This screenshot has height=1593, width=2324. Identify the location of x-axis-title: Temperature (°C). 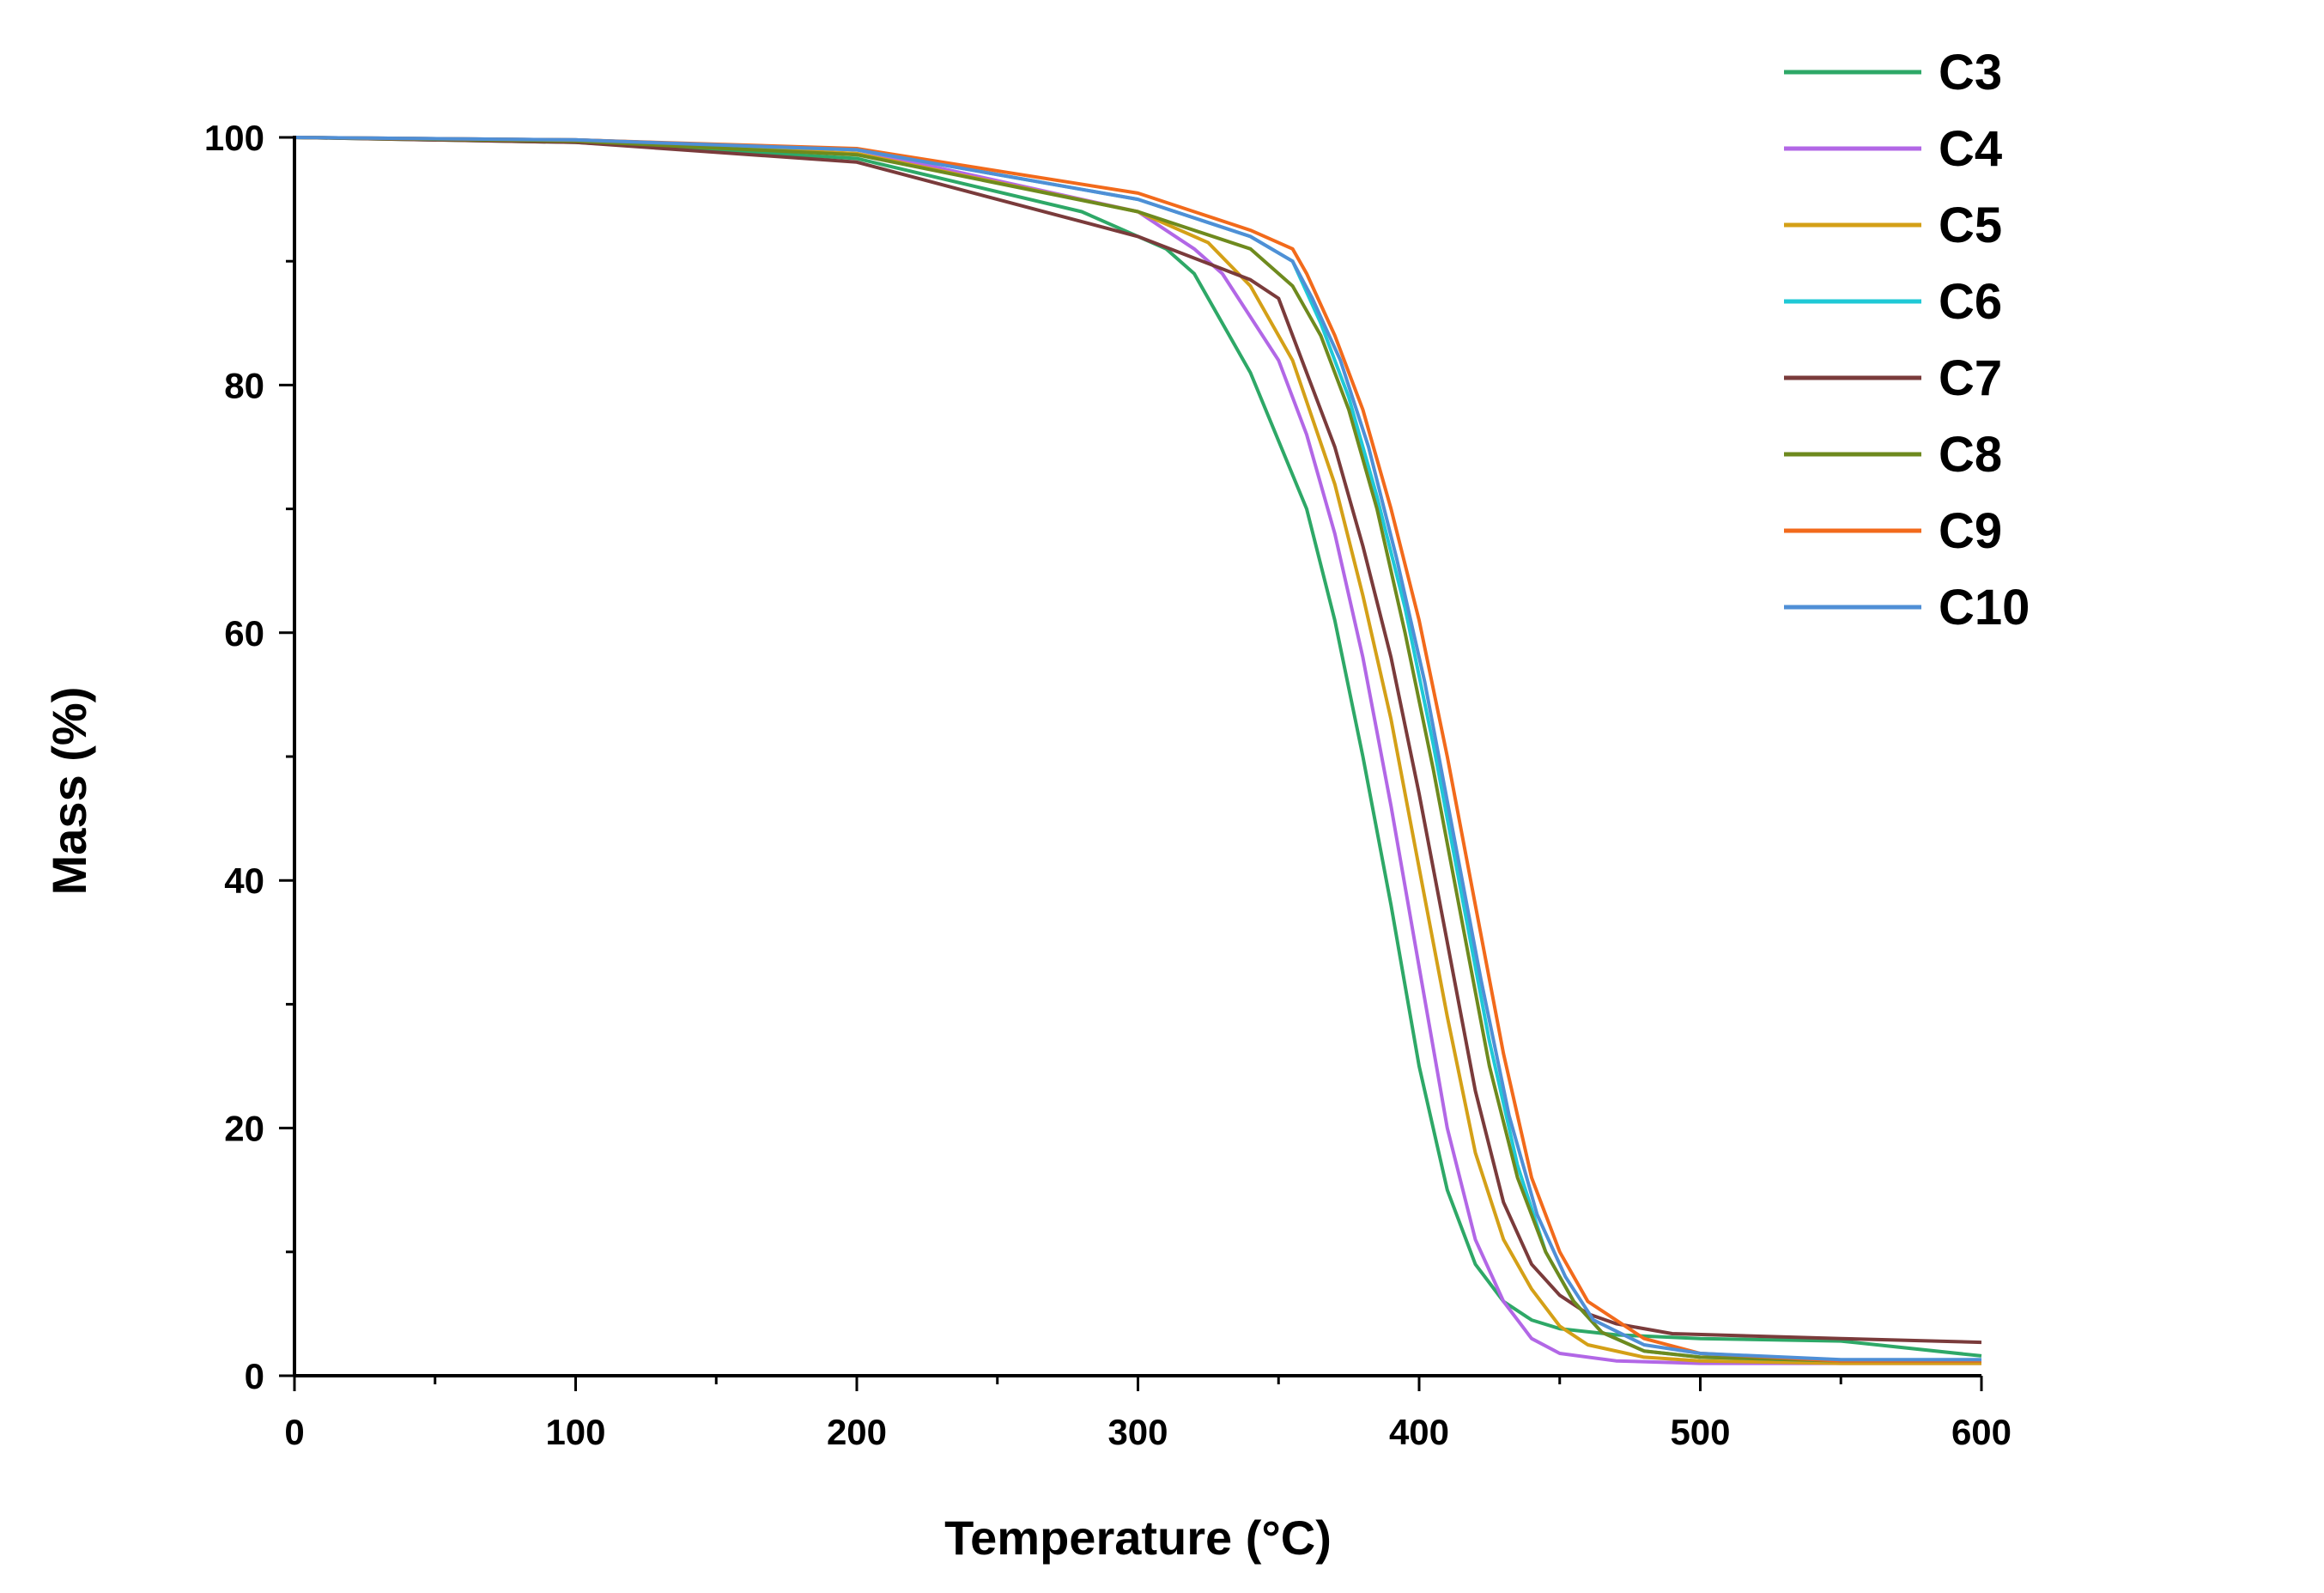
(1138, 1538).